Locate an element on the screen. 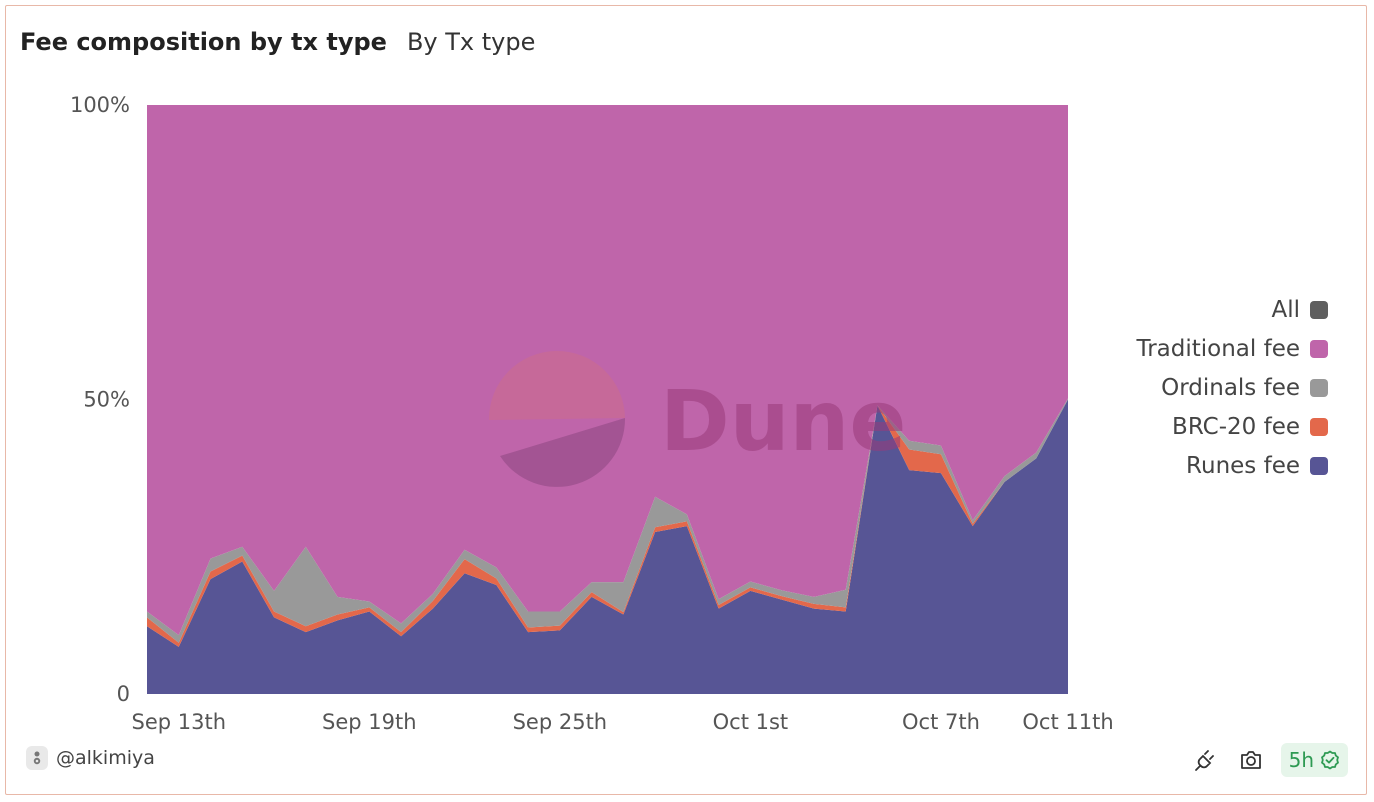 Image resolution: width=1374 pixels, height=802 pixels. author-name: @alkimiya is located at coordinates (105, 758).